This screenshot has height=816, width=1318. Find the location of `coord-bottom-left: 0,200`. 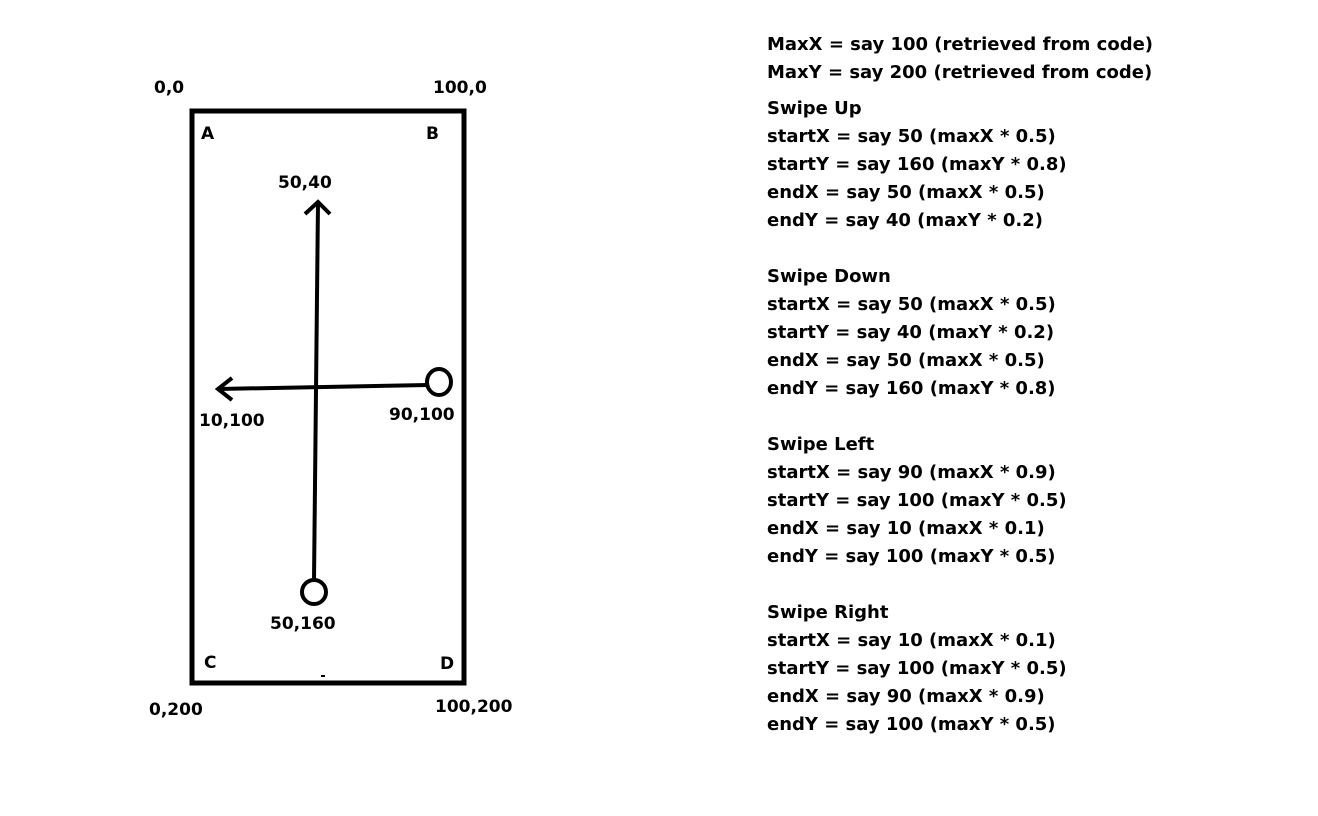

coord-bottom-left: 0,200 is located at coordinates (176, 710).